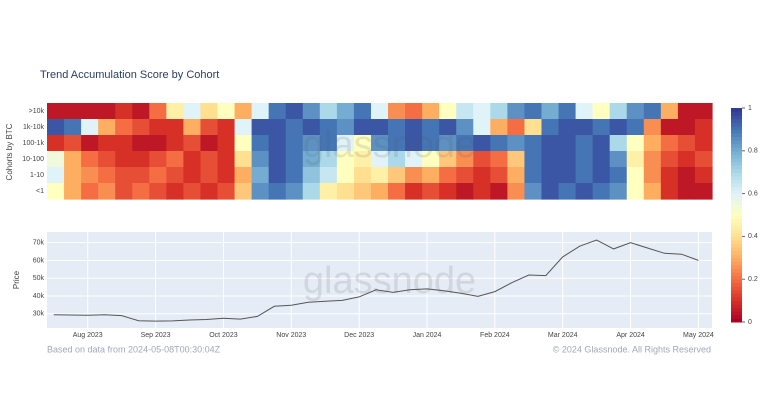 The image size is (768, 403). I want to click on y-tick-label: 50k, so click(39, 278).